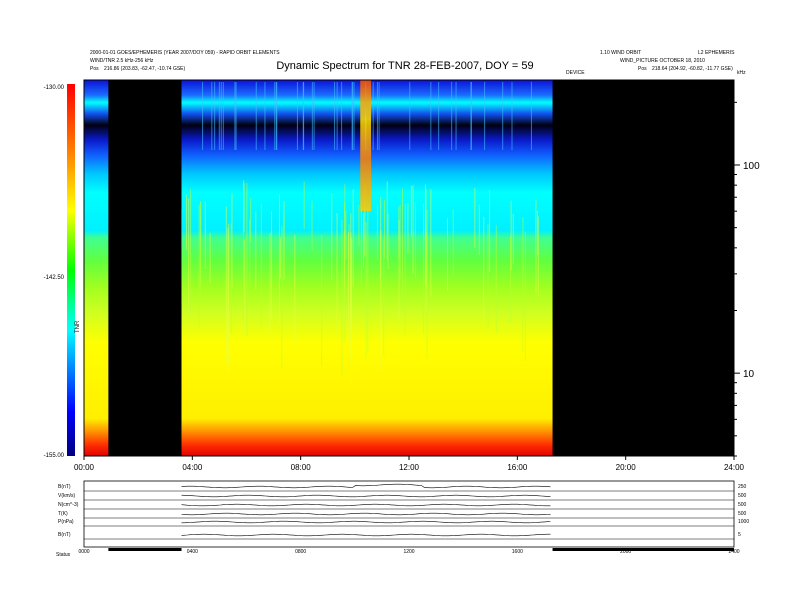  What do you see at coordinates (192, 467) in the screenshot?
I see `x-tick-label: 04:00` at bounding box center [192, 467].